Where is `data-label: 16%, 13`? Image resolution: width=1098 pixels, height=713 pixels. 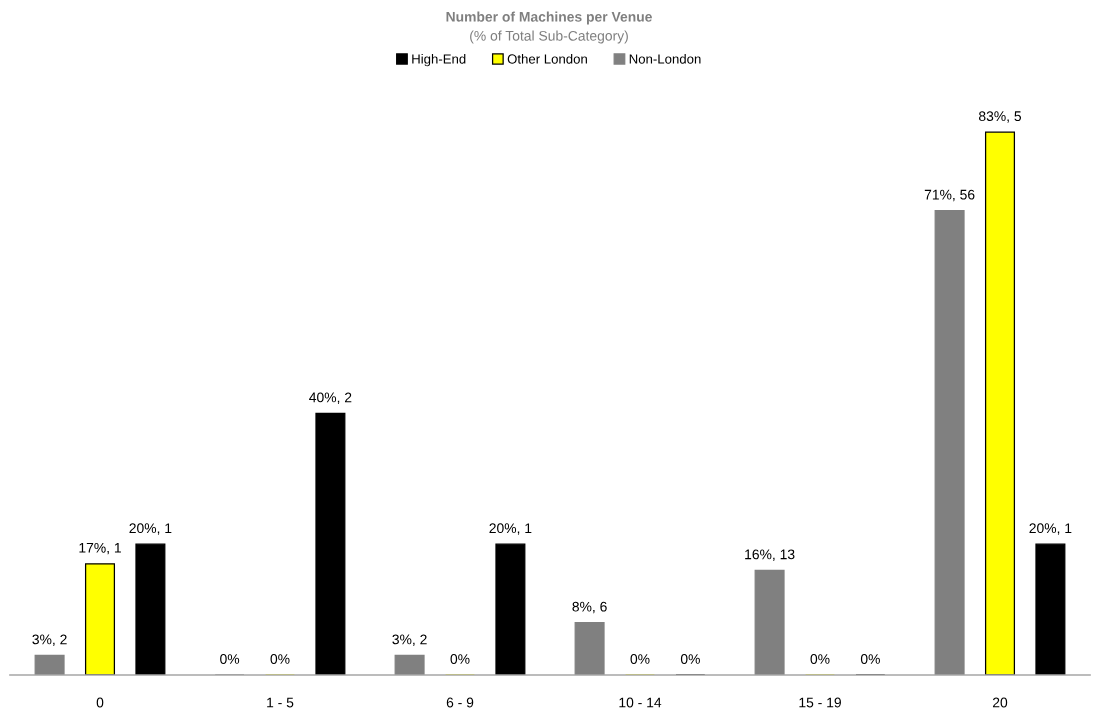
data-label: 16%, 13 is located at coordinates (770, 555).